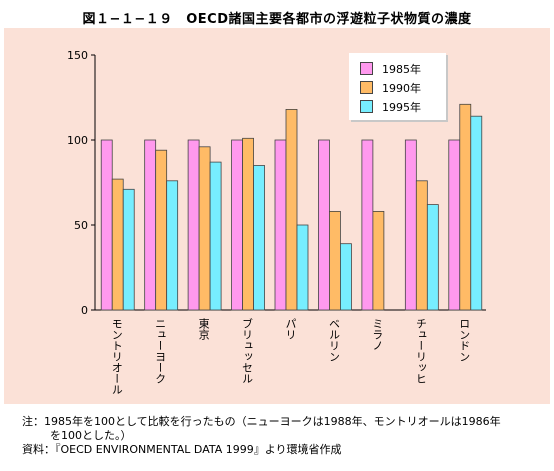  Describe the element at coordinates (366, 87) in the screenshot. I see `legend-swatch-1990` at that location.